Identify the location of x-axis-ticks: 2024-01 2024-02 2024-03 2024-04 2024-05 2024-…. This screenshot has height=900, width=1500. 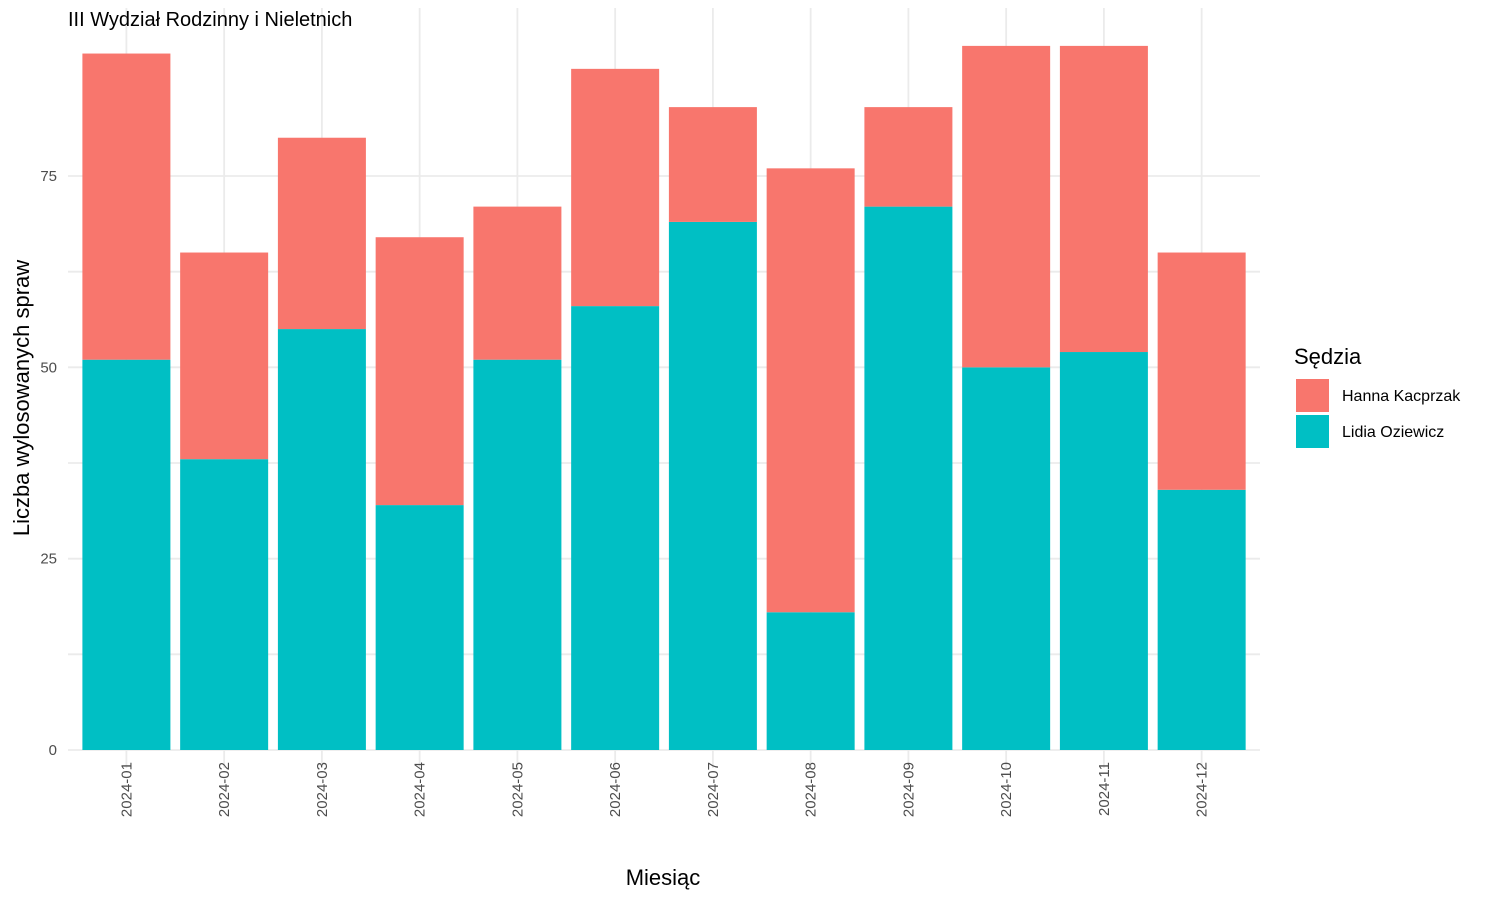
(664, 789).